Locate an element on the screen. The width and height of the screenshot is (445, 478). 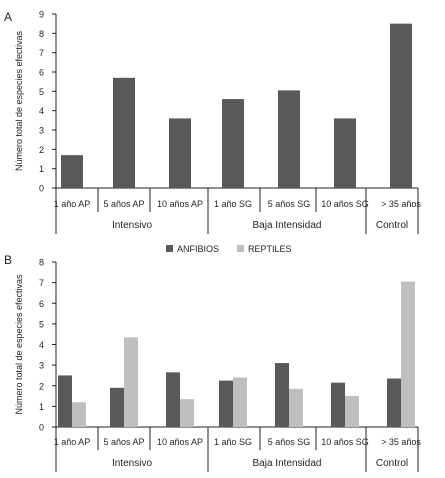
panel-label-b: B is located at coordinates (8, 260).